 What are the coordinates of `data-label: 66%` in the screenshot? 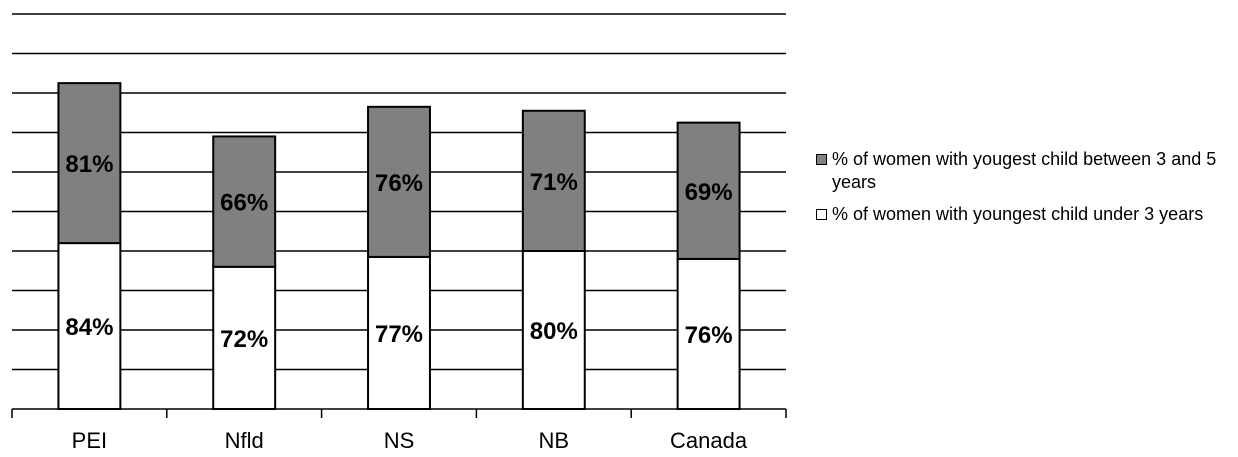 It's located at (244, 203).